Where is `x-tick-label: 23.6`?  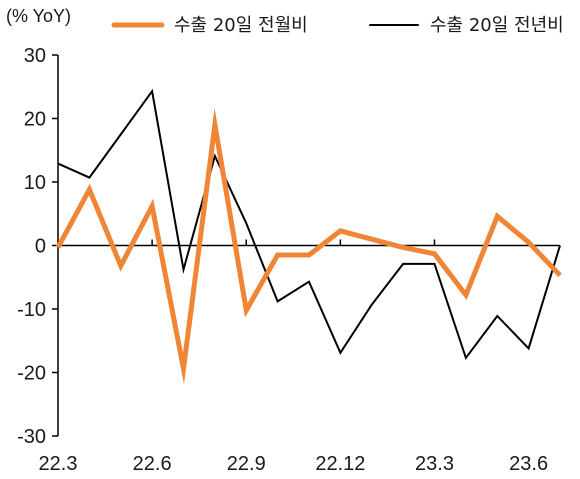
x-tick-label: 23.6 is located at coordinates (528, 464).